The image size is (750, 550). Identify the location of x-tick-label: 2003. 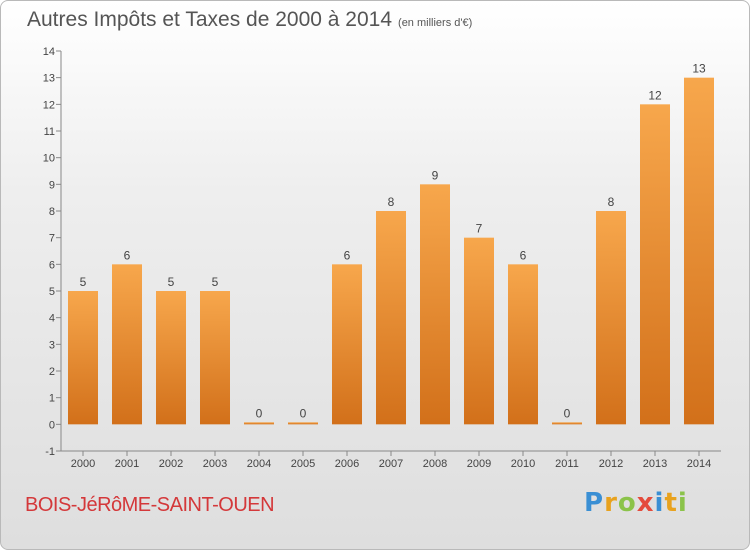
(215, 464).